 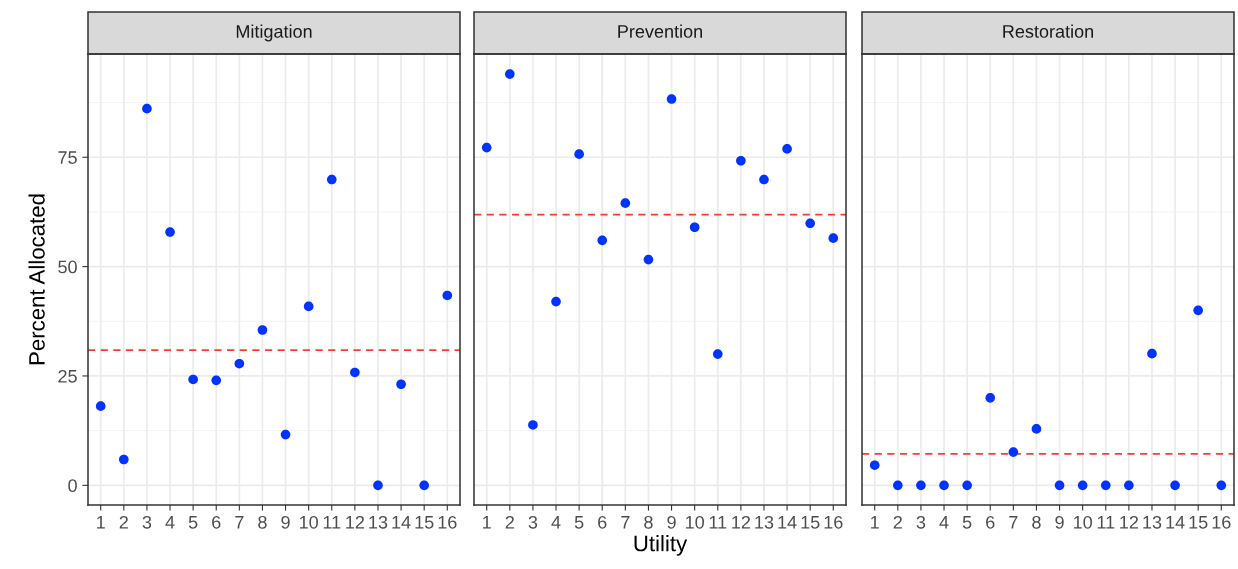 I want to click on chart-title: Mitigation, so click(x=274, y=33).